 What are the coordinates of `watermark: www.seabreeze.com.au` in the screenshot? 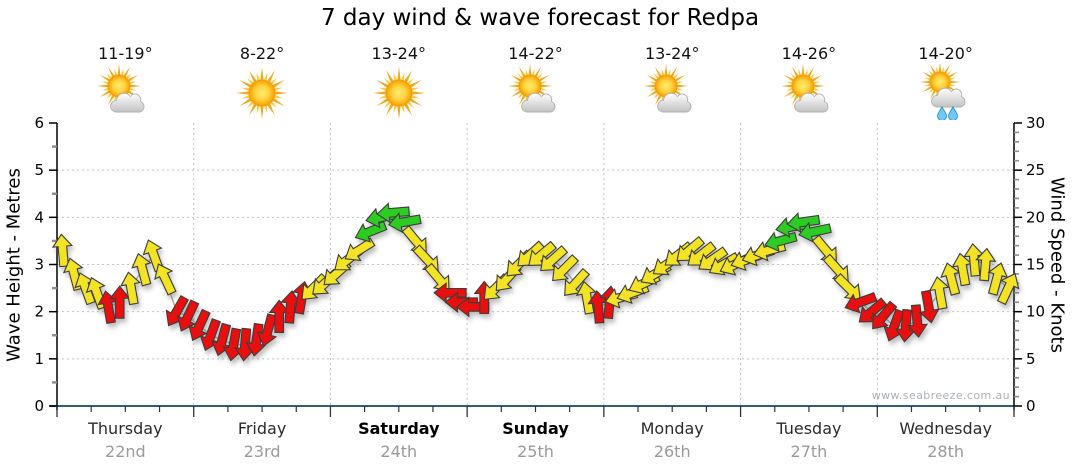 It's located at (940, 395).